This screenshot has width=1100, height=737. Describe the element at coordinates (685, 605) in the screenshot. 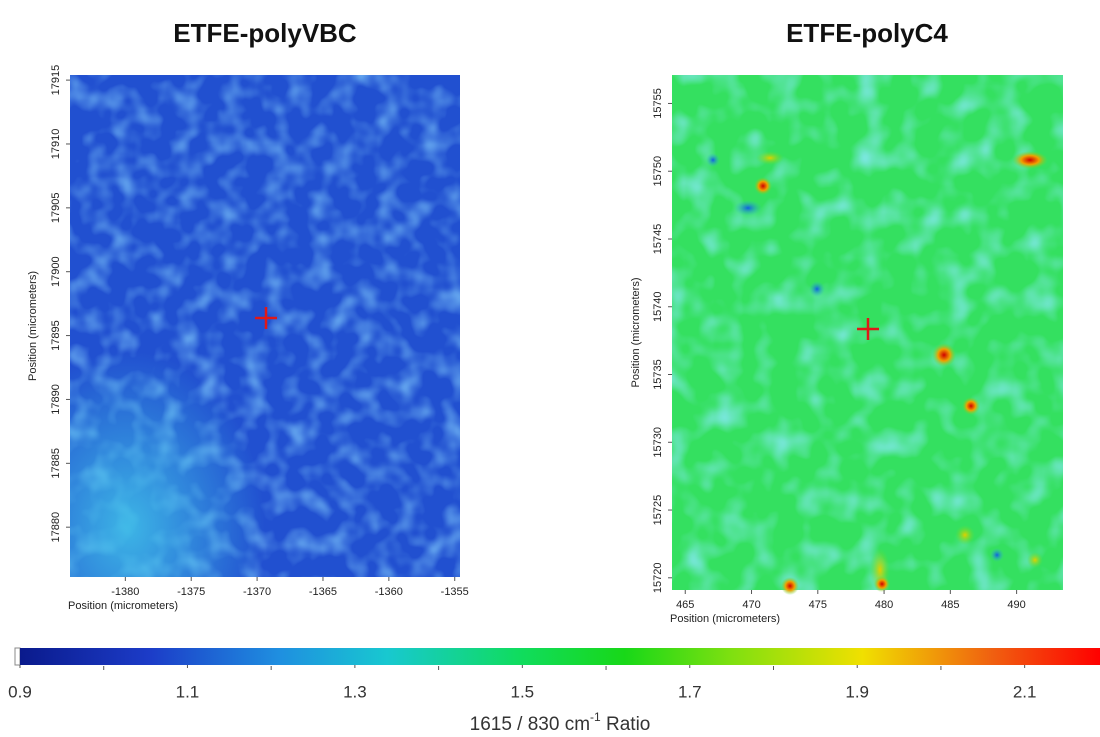

I see `x-tick-label: 465` at that location.